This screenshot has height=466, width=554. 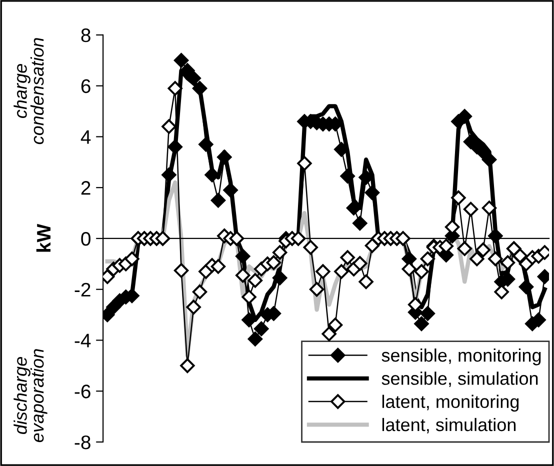 What do you see at coordinates (461, 357) in the screenshot?
I see `legend-label: sensible, monitoring` at bounding box center [461, 357].